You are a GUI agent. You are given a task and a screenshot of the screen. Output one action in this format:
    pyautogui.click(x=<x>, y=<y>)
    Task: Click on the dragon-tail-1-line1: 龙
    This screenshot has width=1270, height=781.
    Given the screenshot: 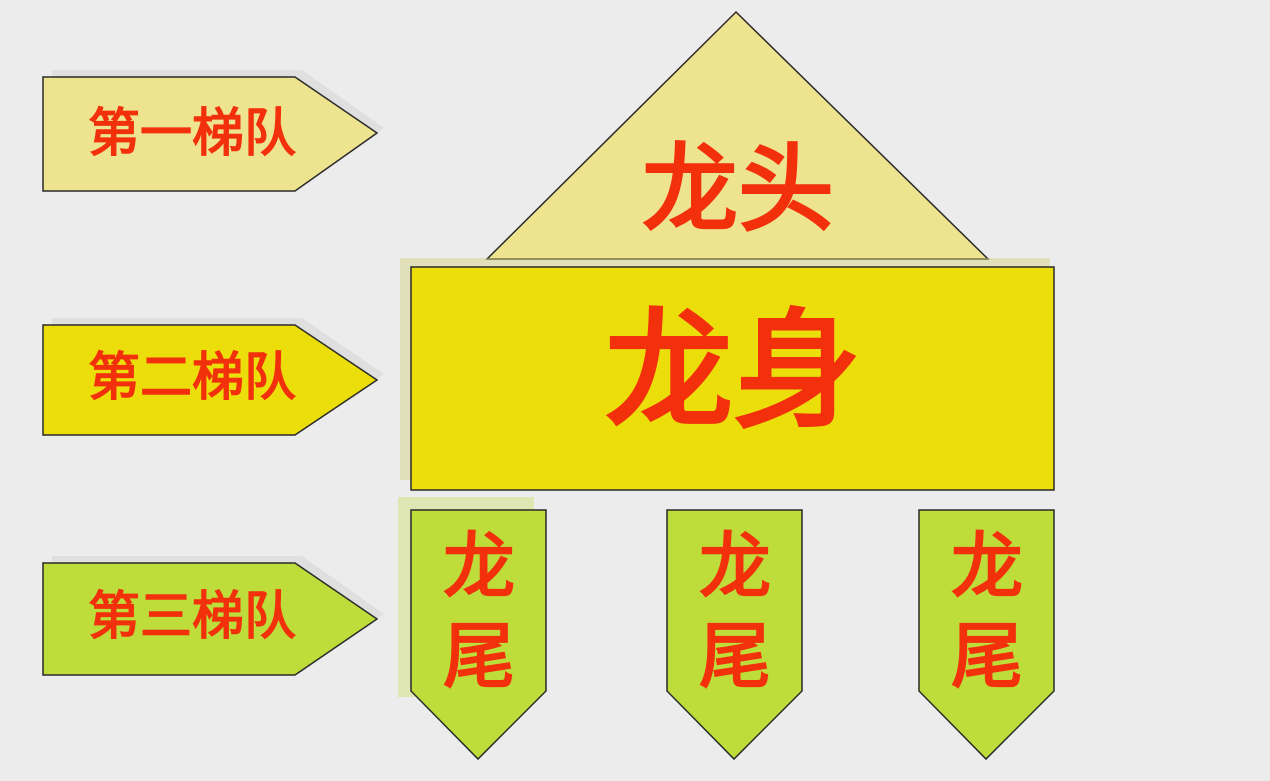 What is the action you would take?
    pyautogui.click(x=479, y=567)
    